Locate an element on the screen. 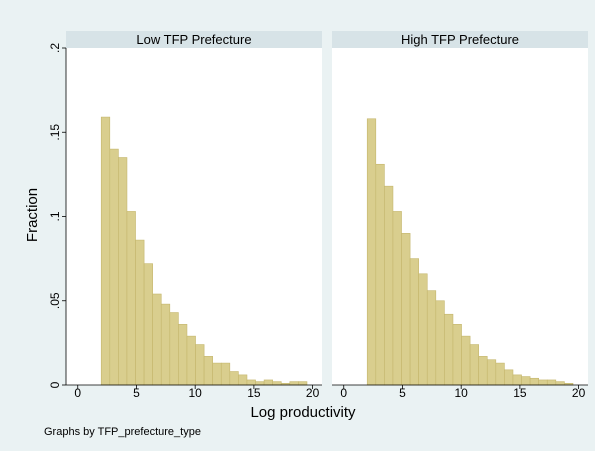 The width and height of the screenshot is (595, 456). y-tick-label: .1 is located at coordinates (55, 216).